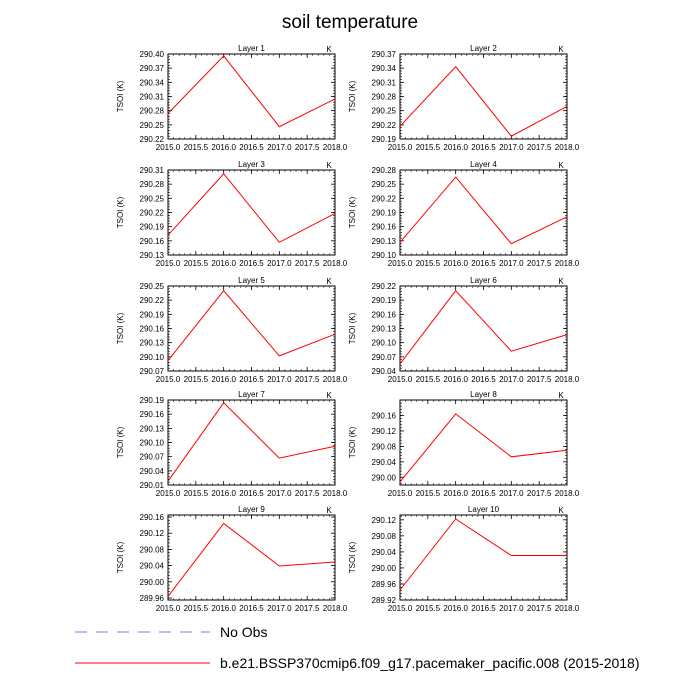 Image resolution: width=700 pixels, height=700 pixels. What do you see at coordinates (152, 82) in the screenshot?
I see `y-tick-label: 290.34` at bounding box center [152, 82].